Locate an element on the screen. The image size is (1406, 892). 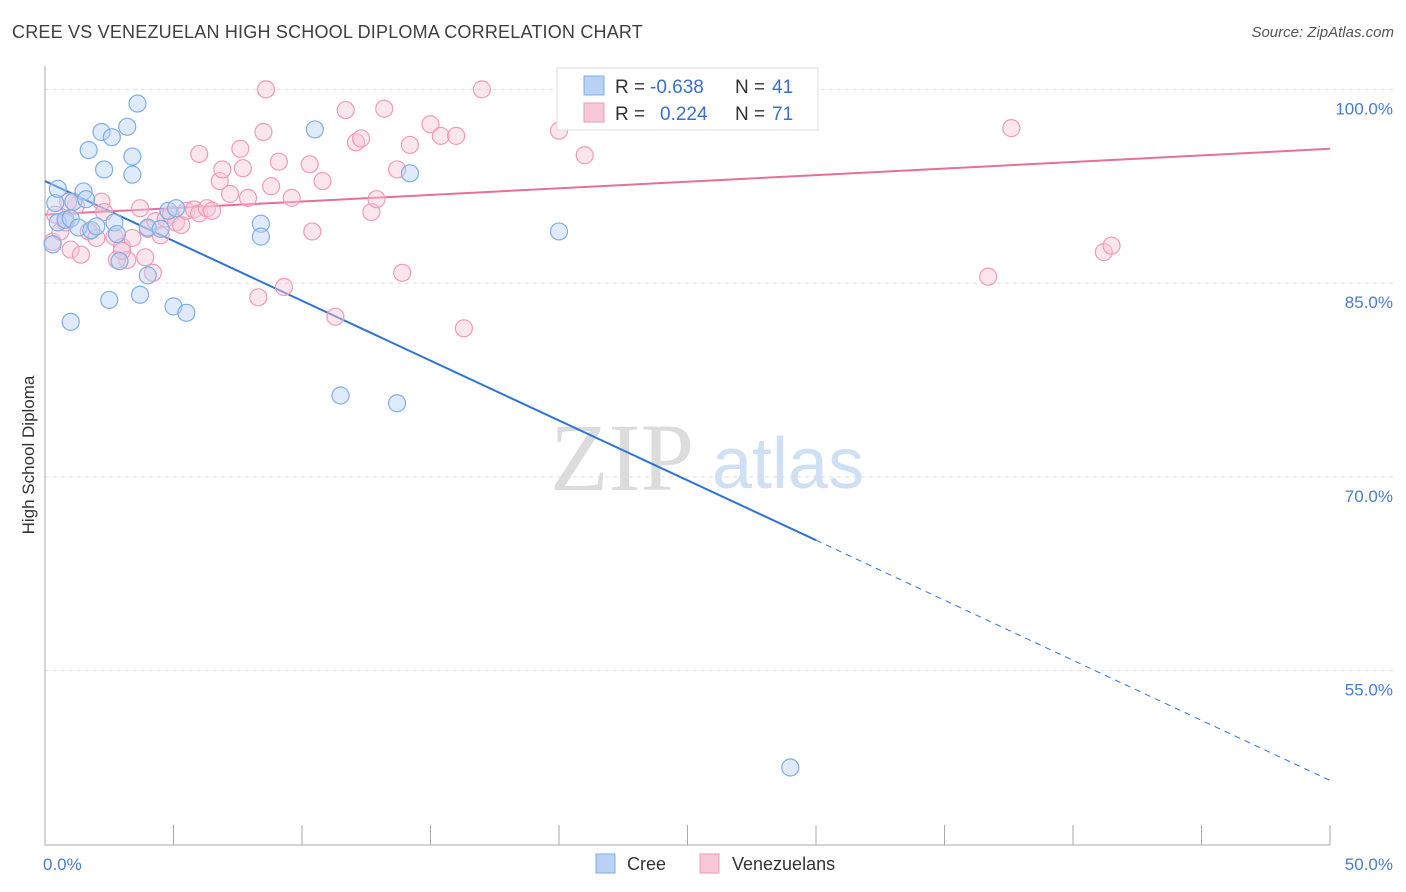
venezuelans-trend is located at coordinates (687, 181).